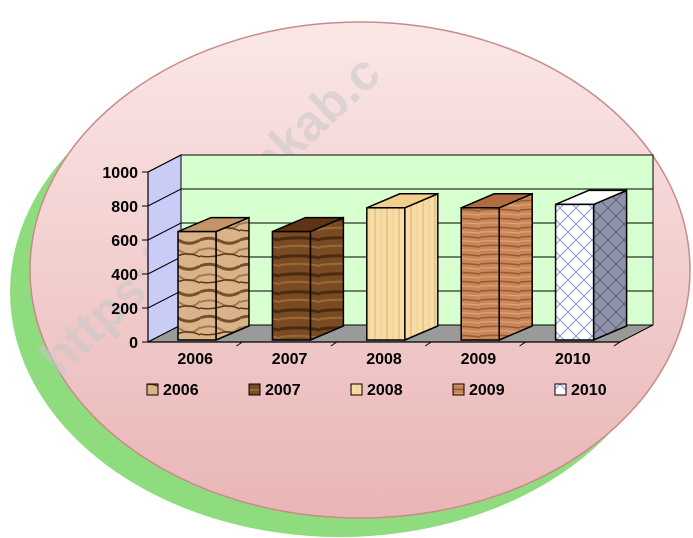  What do you see at coordinates (124, 275) in the screenshot?
I see `y-tick-label: 400` at bounding box center [124, 275].